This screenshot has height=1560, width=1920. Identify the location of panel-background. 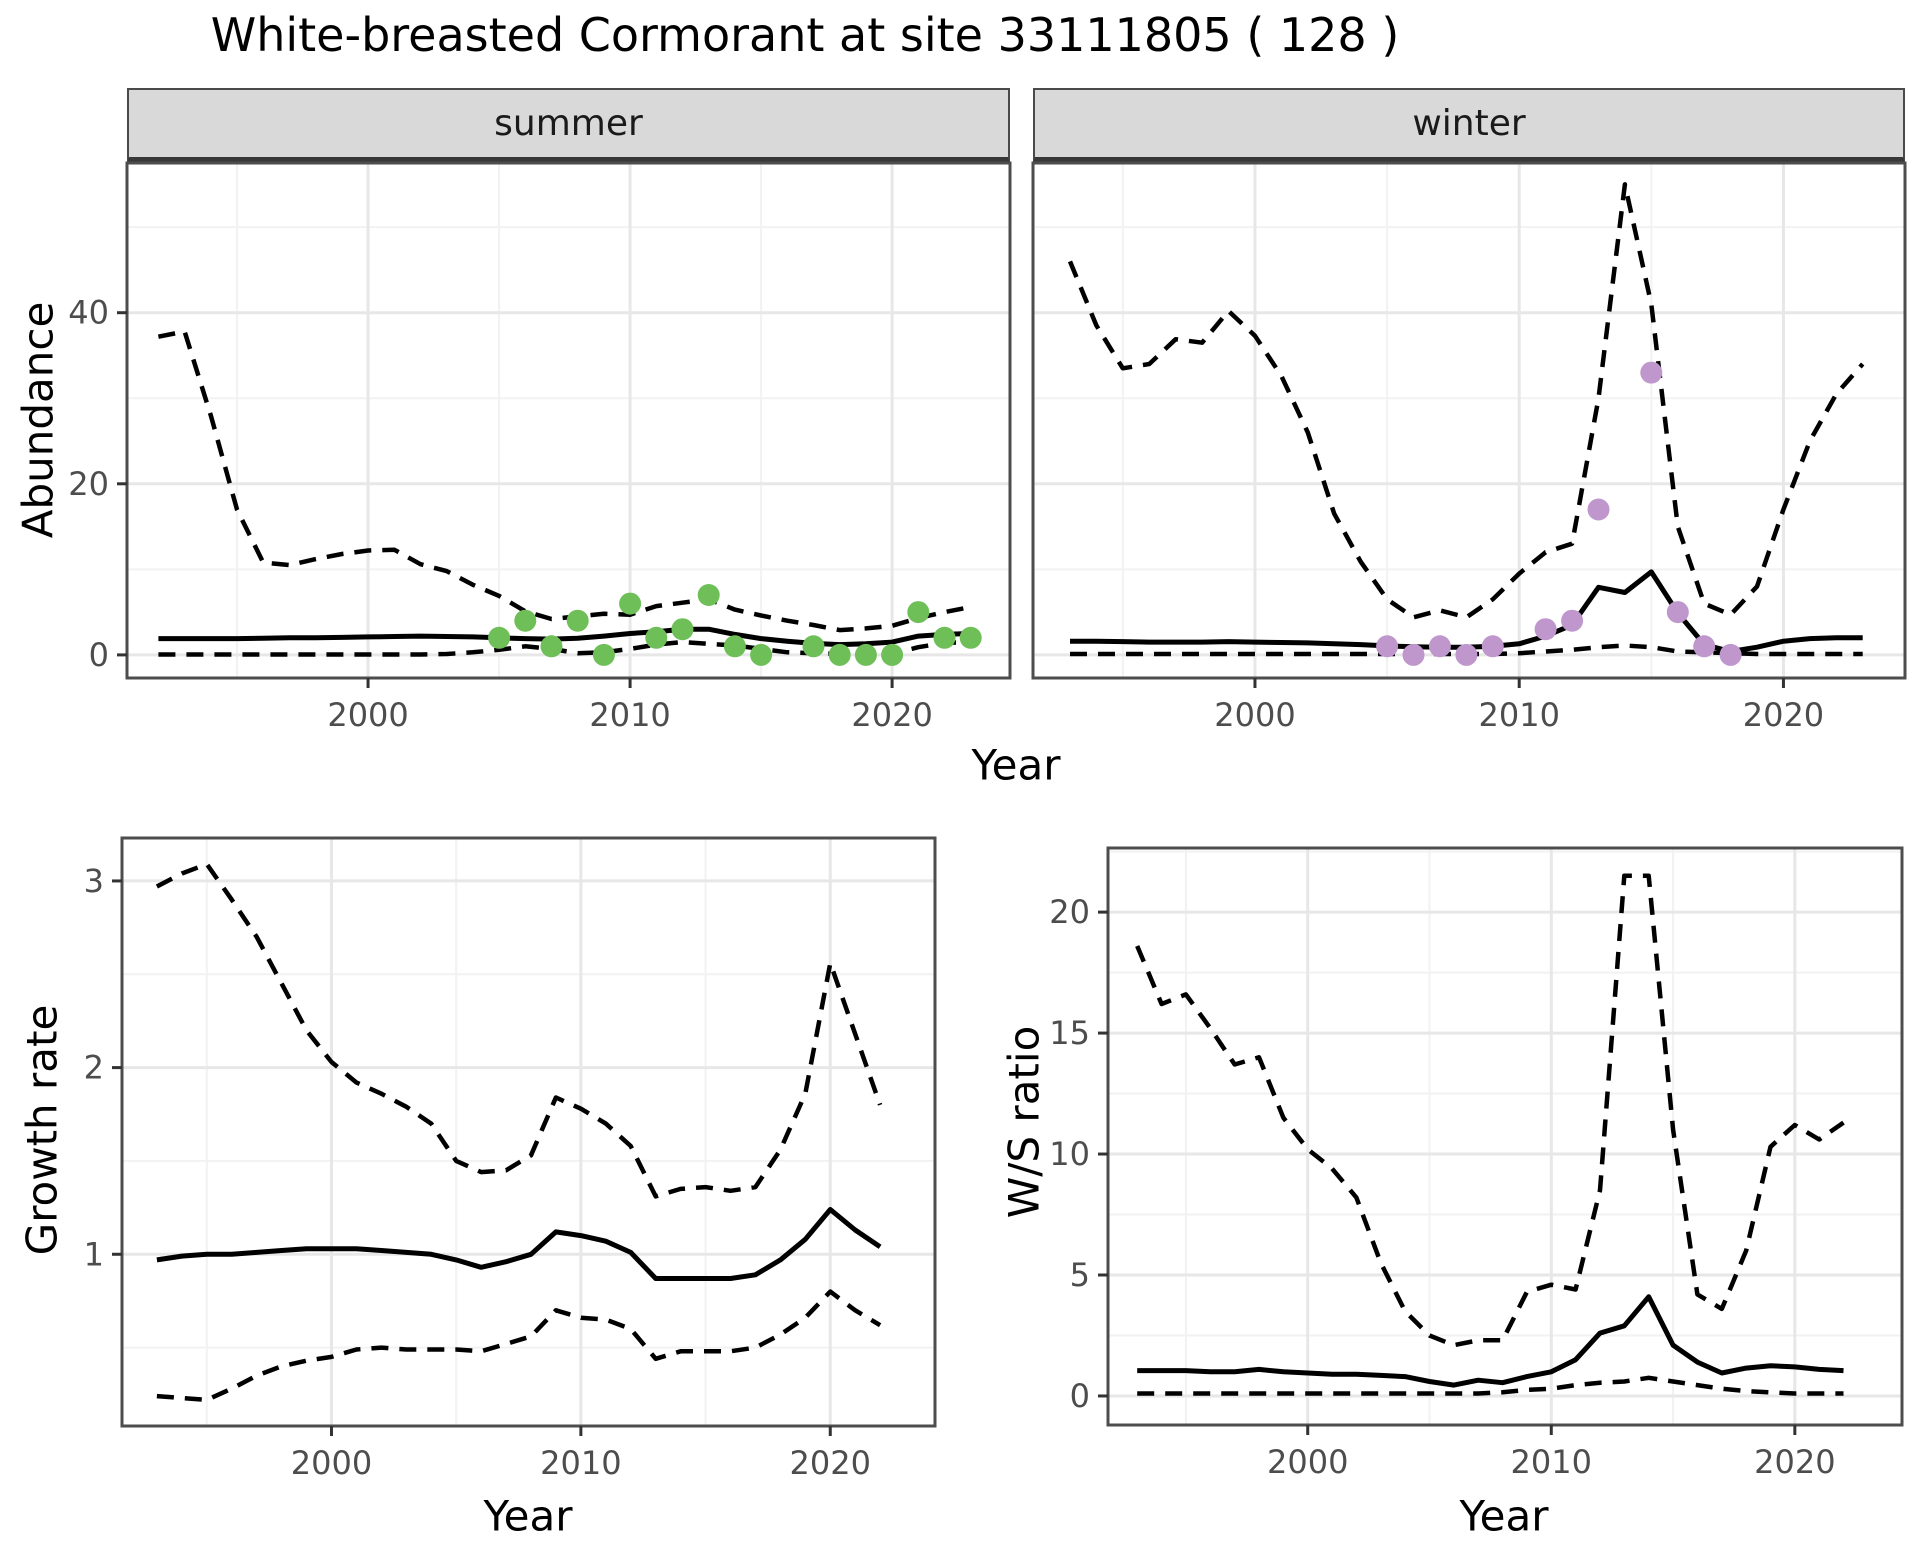
(1469, 420).